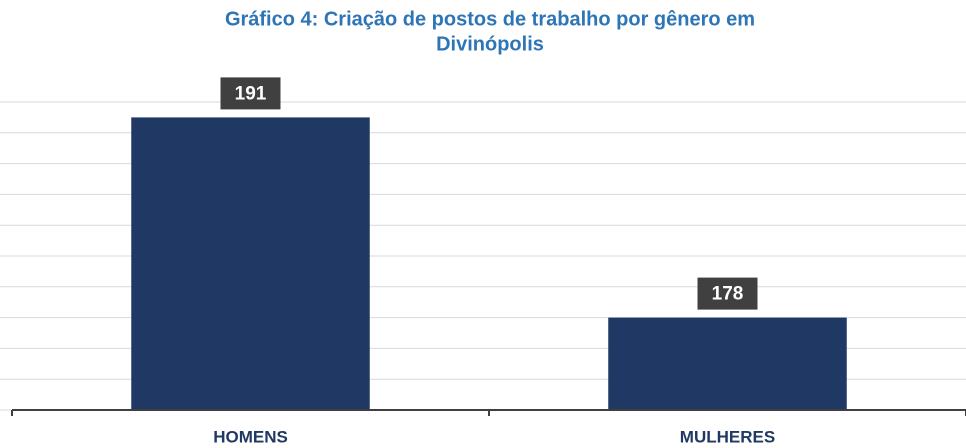 Image resolution: width=966 pixels, height=448 pixels. I want to click on x-tick-label: HOMENS, so click(250, 436).